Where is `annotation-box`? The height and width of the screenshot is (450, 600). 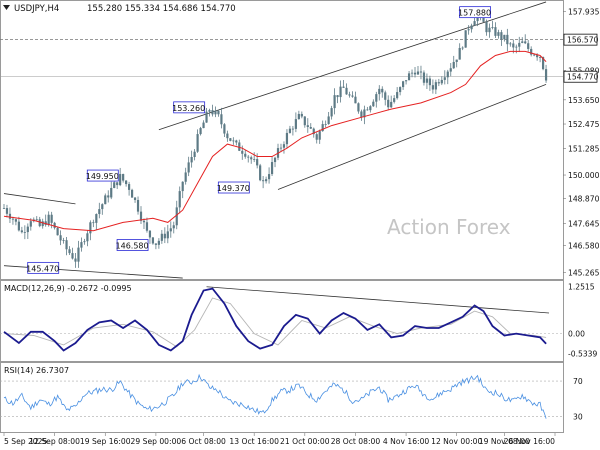
annotation-box is located at coordinates (189, 107).